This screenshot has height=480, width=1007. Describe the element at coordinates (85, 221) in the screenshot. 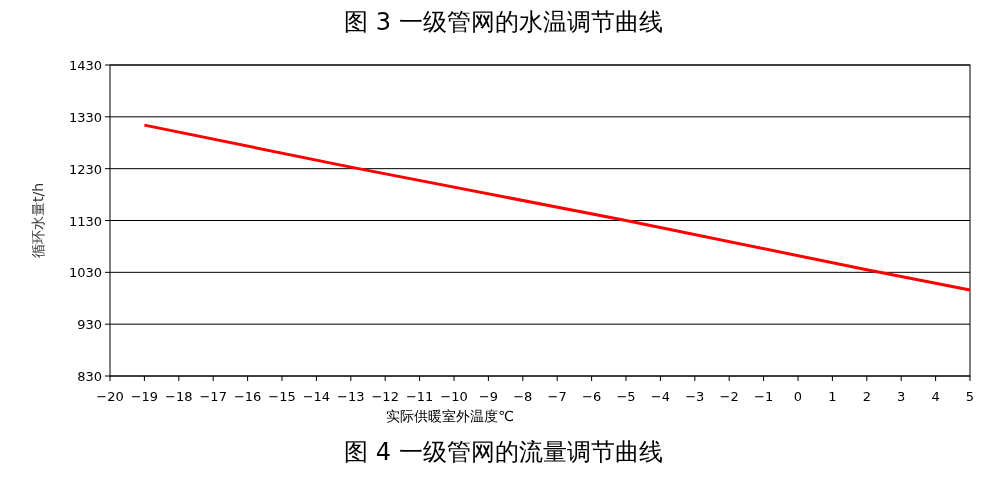

I see `y-tick-label: 1130` at that location.